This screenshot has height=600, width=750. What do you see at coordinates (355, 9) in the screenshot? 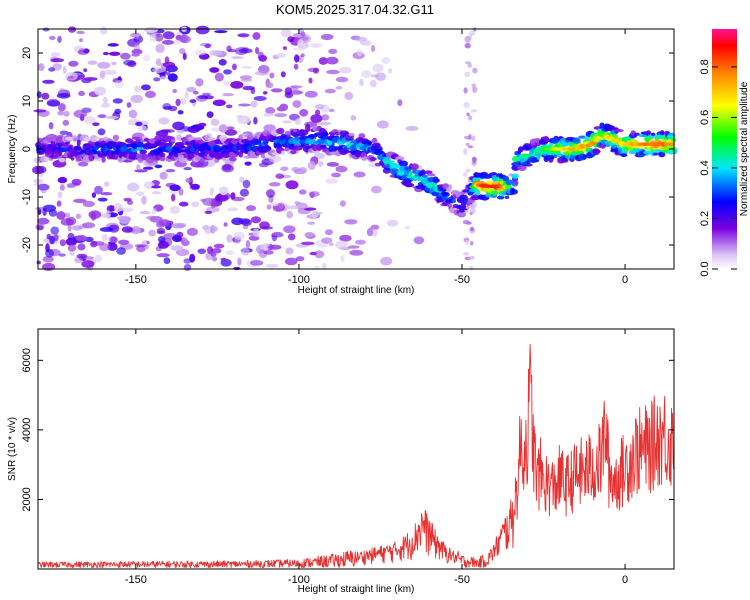
I see `figure-title: KOM5.2025.317.04.32.G11` at bounding box center [355, 9].